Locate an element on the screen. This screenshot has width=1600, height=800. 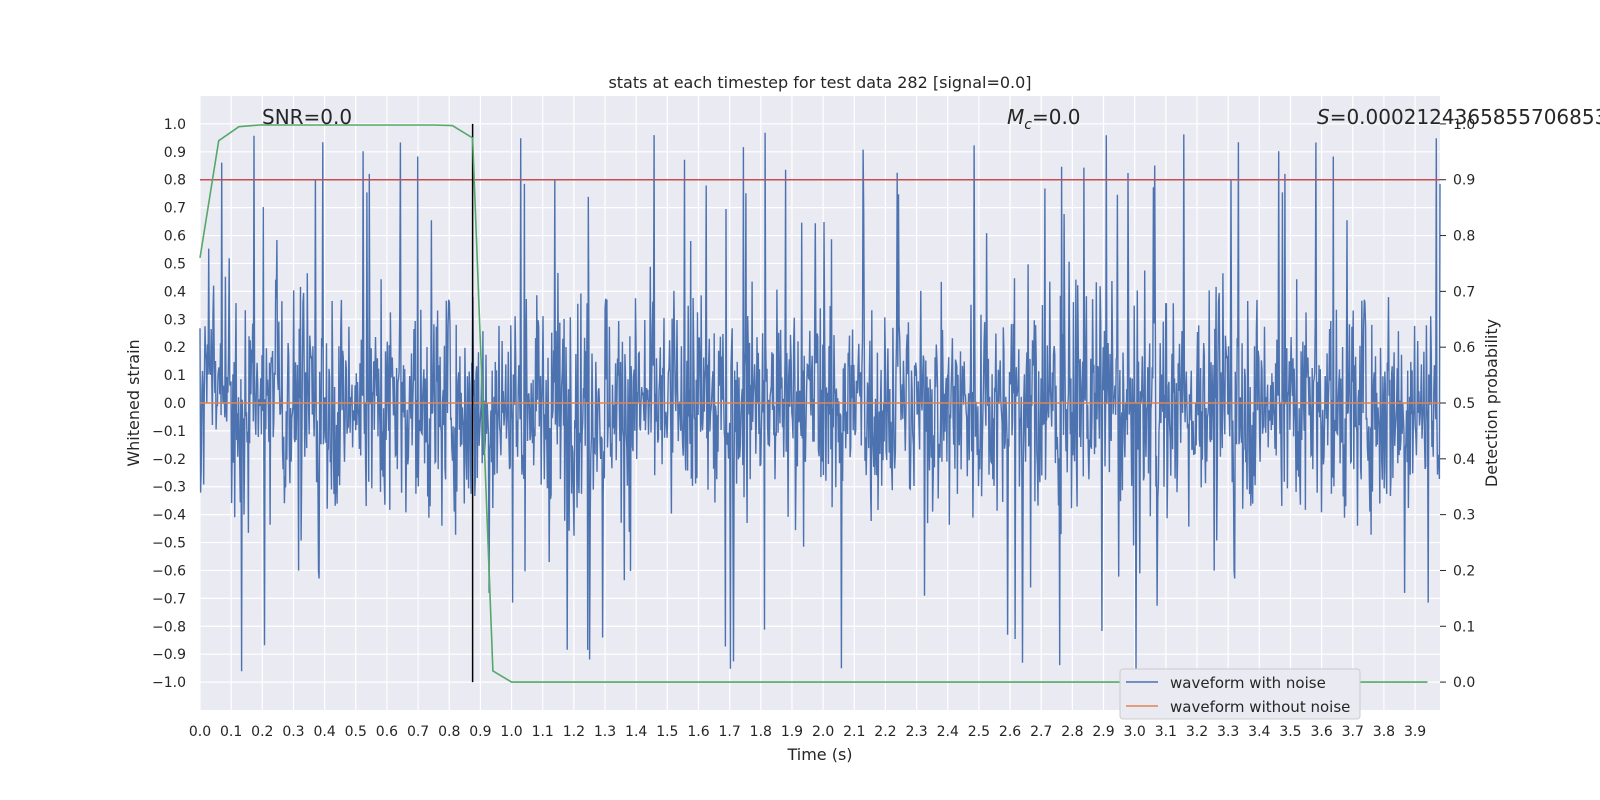
x-tick-label-12: 1.2 is located at coordinates (574, 732).